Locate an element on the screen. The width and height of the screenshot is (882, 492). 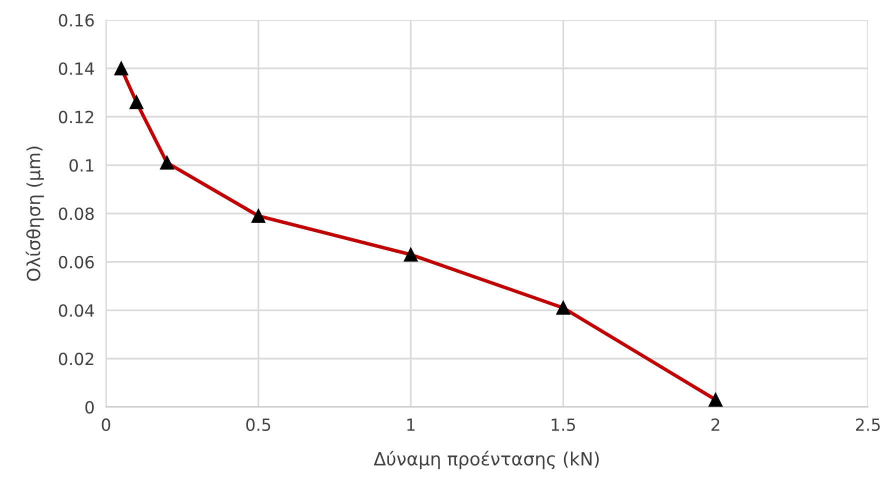
x-tick-label: 2 is located at coordinates (716, 424).